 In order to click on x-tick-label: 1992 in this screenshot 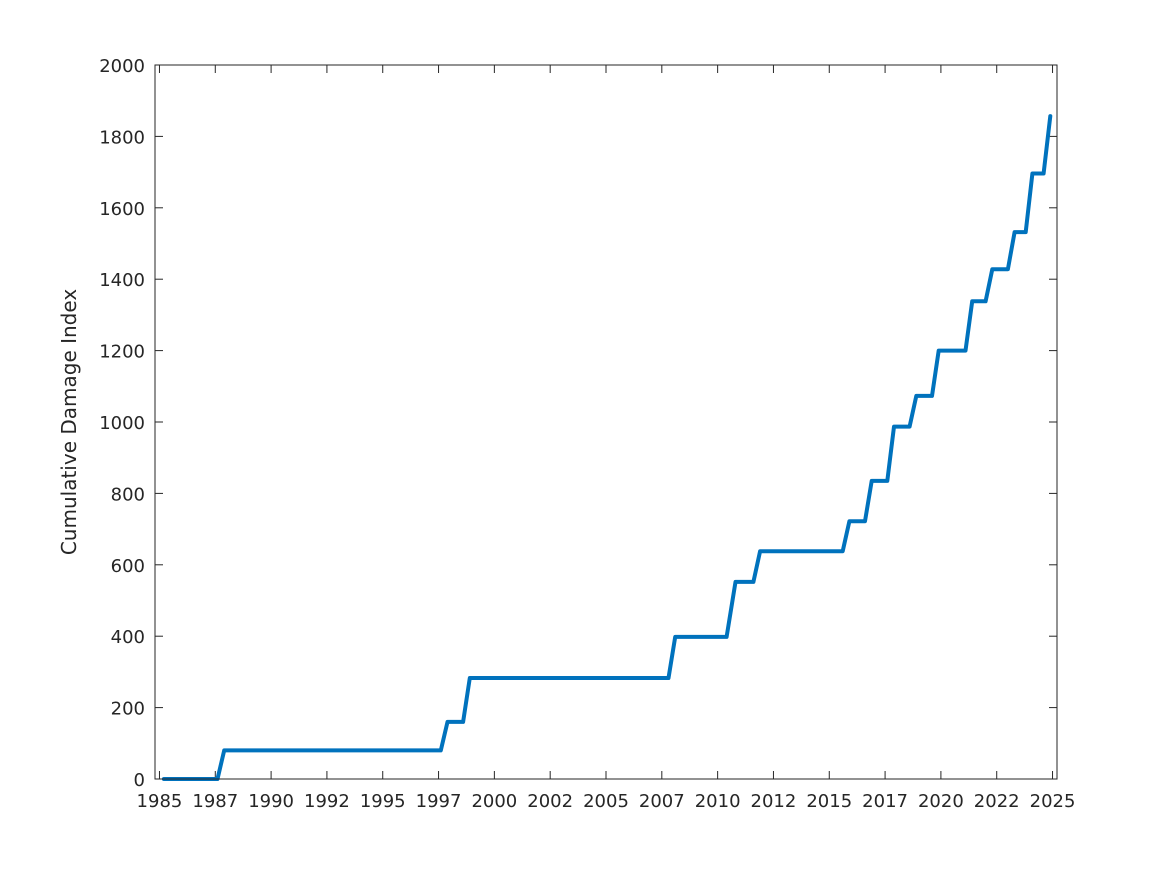, I will do `click(327, 801)`.